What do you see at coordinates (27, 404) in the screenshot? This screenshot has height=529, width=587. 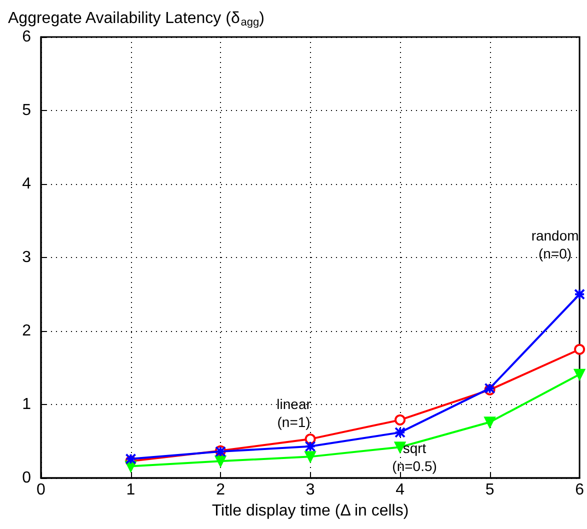 I see `y-tick-label: 1` at bounding box center [27, 404].